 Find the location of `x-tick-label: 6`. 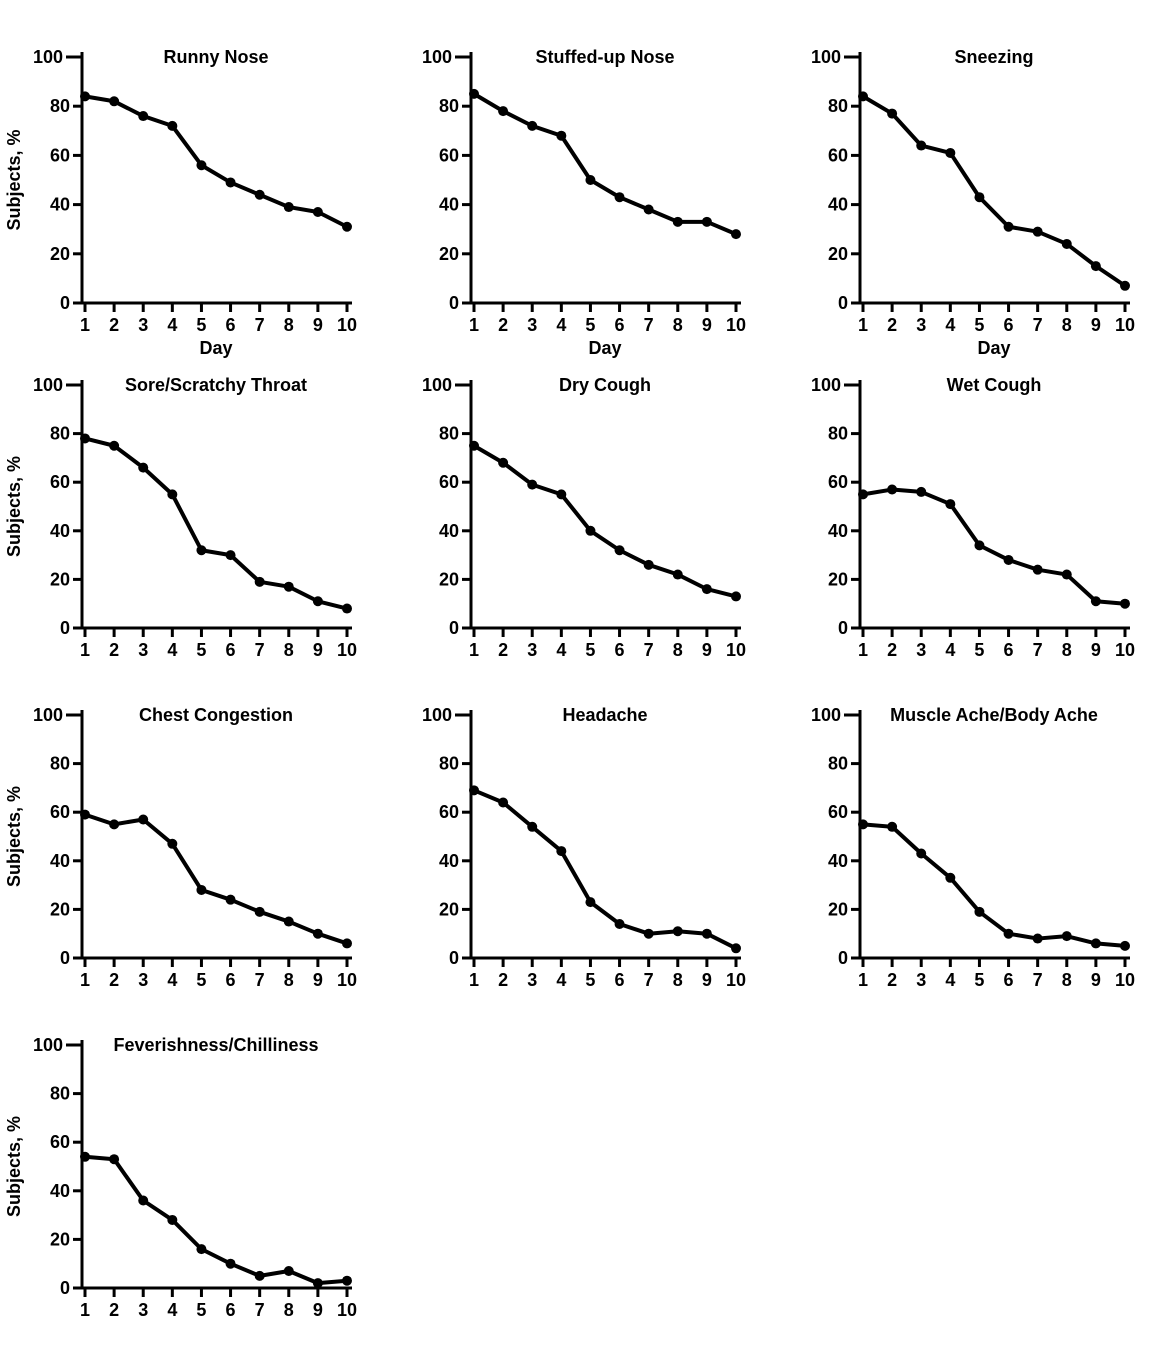

x-tick-label: 6 is located at coordinates (620, 650).